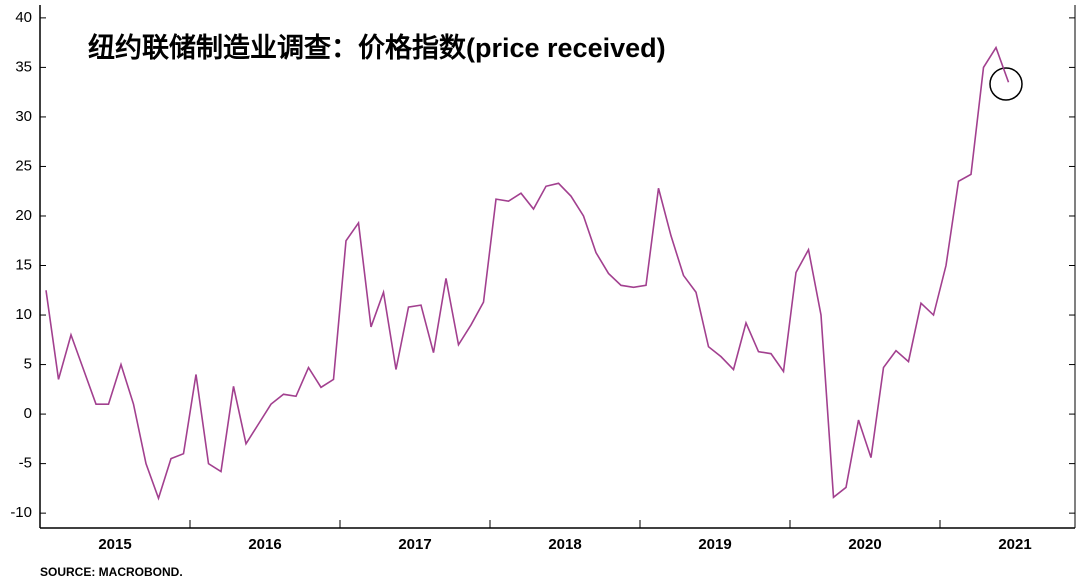 This screenshot has width=1092, height=584. What do you see at coordinates (23, 264) in the screenshot?
I see `y-tick-label: 15` at bounding box center [23, 264].